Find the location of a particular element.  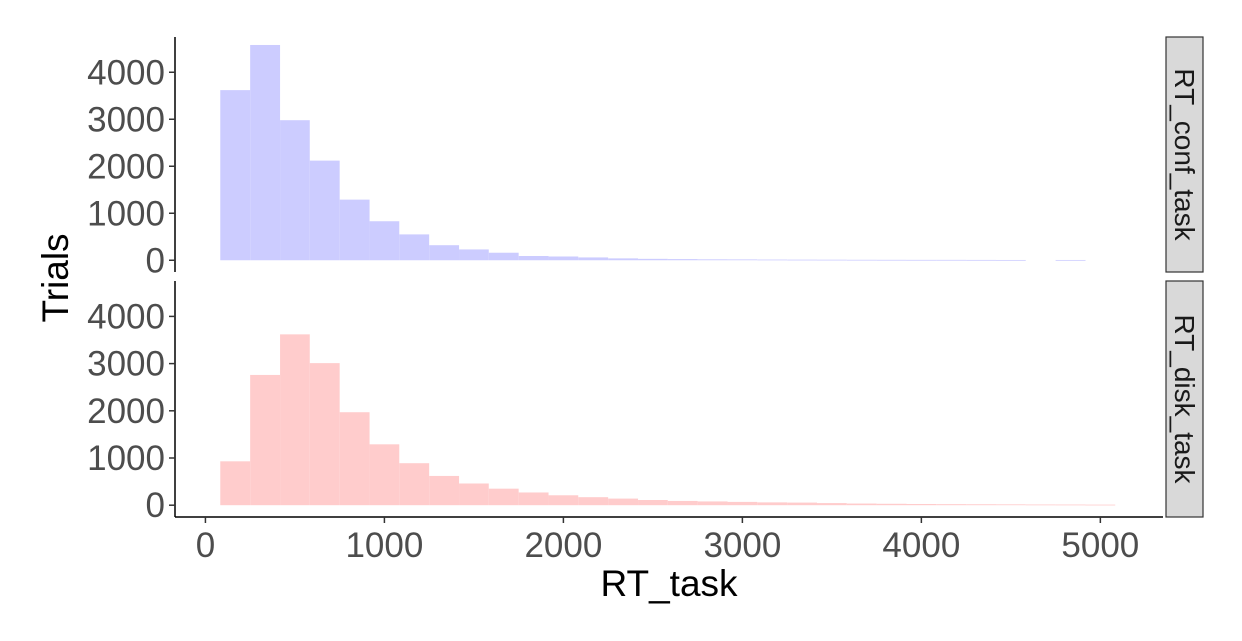

y-tick-label-rt-conf-task-0: 0 is located at coordinates (155, 260).